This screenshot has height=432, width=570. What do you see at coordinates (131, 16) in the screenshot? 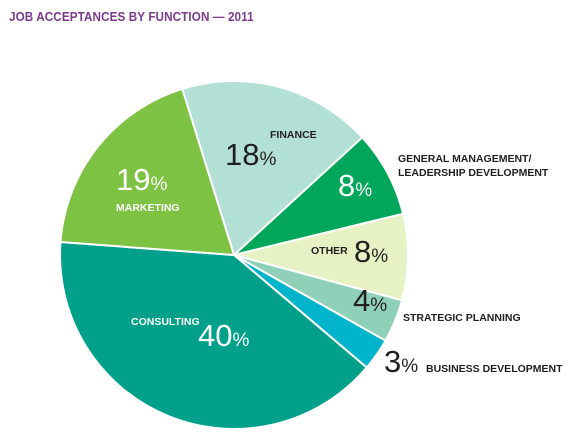
I see `chart-title: JOB ACCEPTANCES BY FUNCTION — 2011` at bounding box center [131, 16].